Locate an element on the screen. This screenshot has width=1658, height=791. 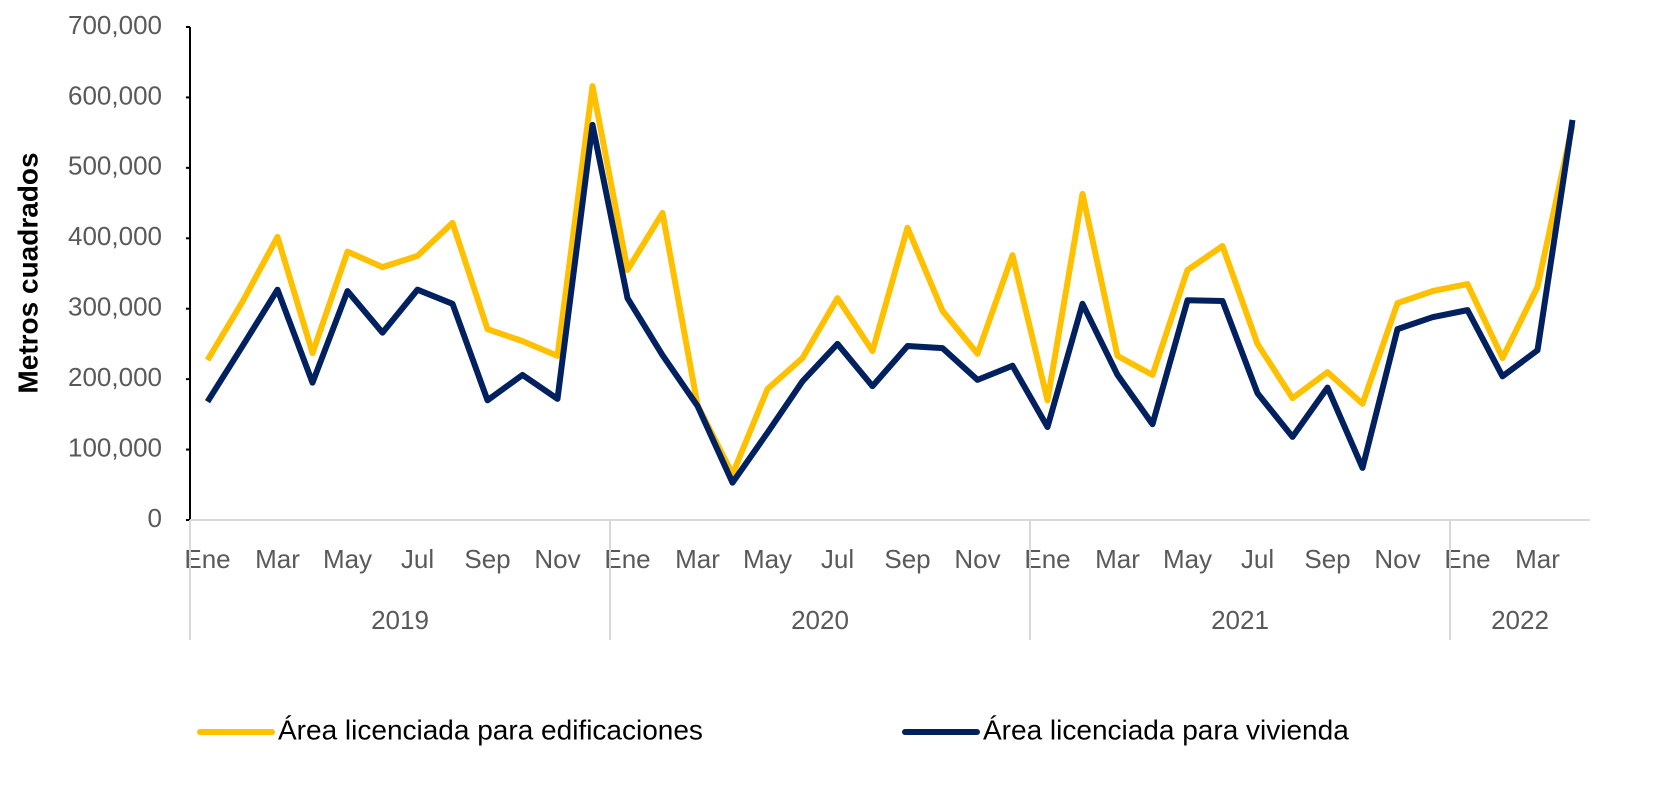
y-axis-label: Metros cuadrados is located at coordinates (27, 272).